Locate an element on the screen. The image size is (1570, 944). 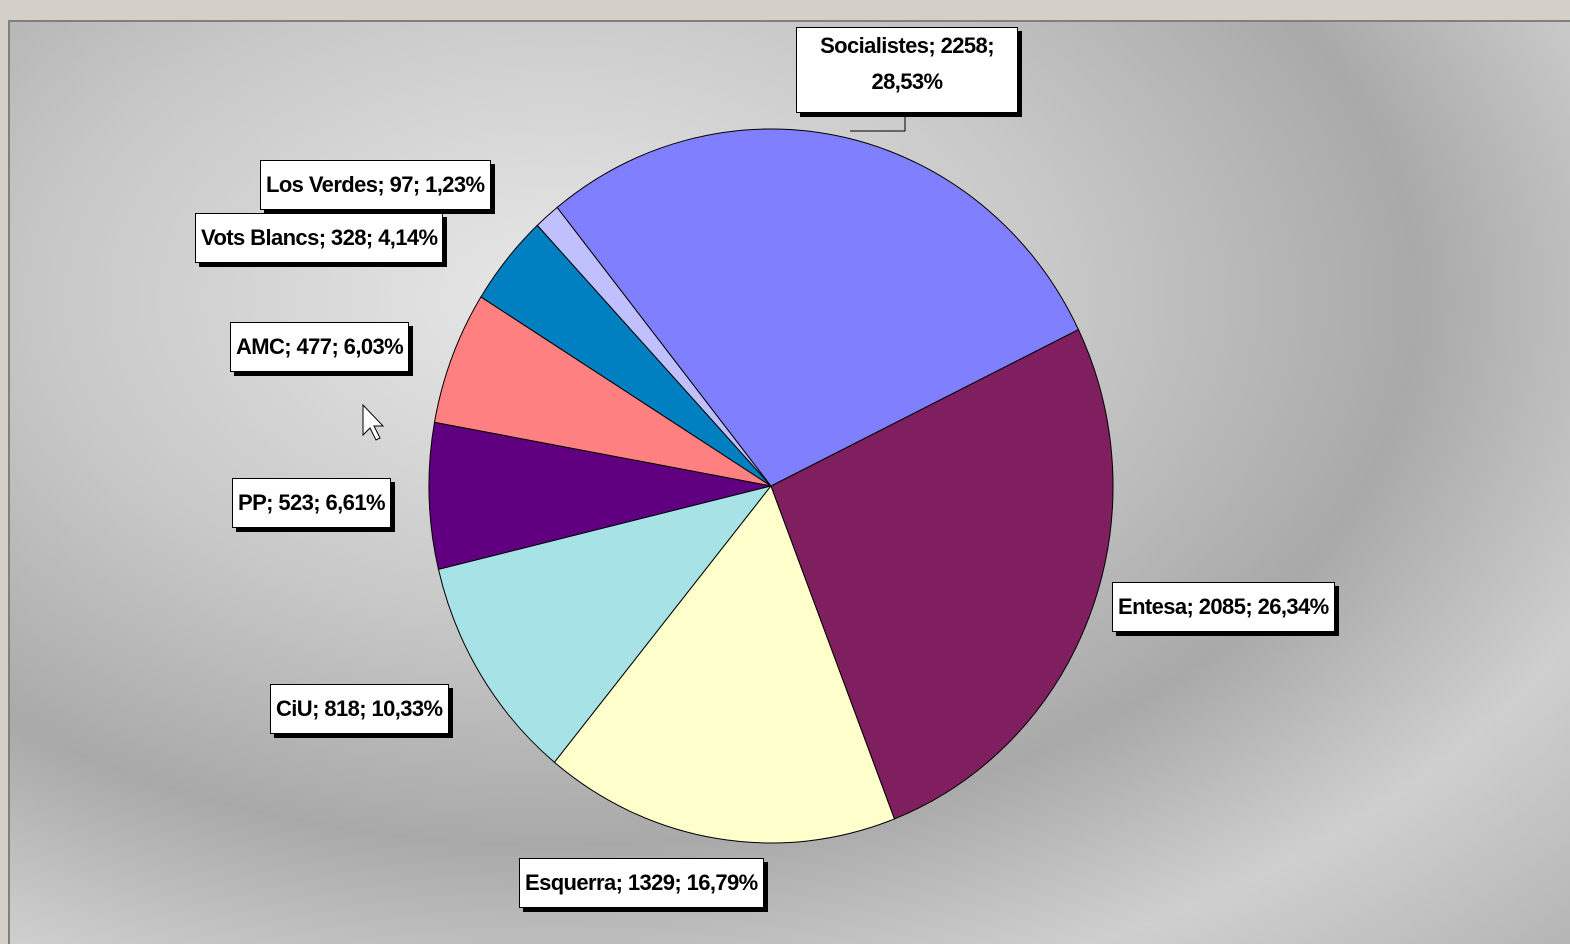
data-label: Esquerra; 1329; 16,79% is located at coordinates (641, 883).